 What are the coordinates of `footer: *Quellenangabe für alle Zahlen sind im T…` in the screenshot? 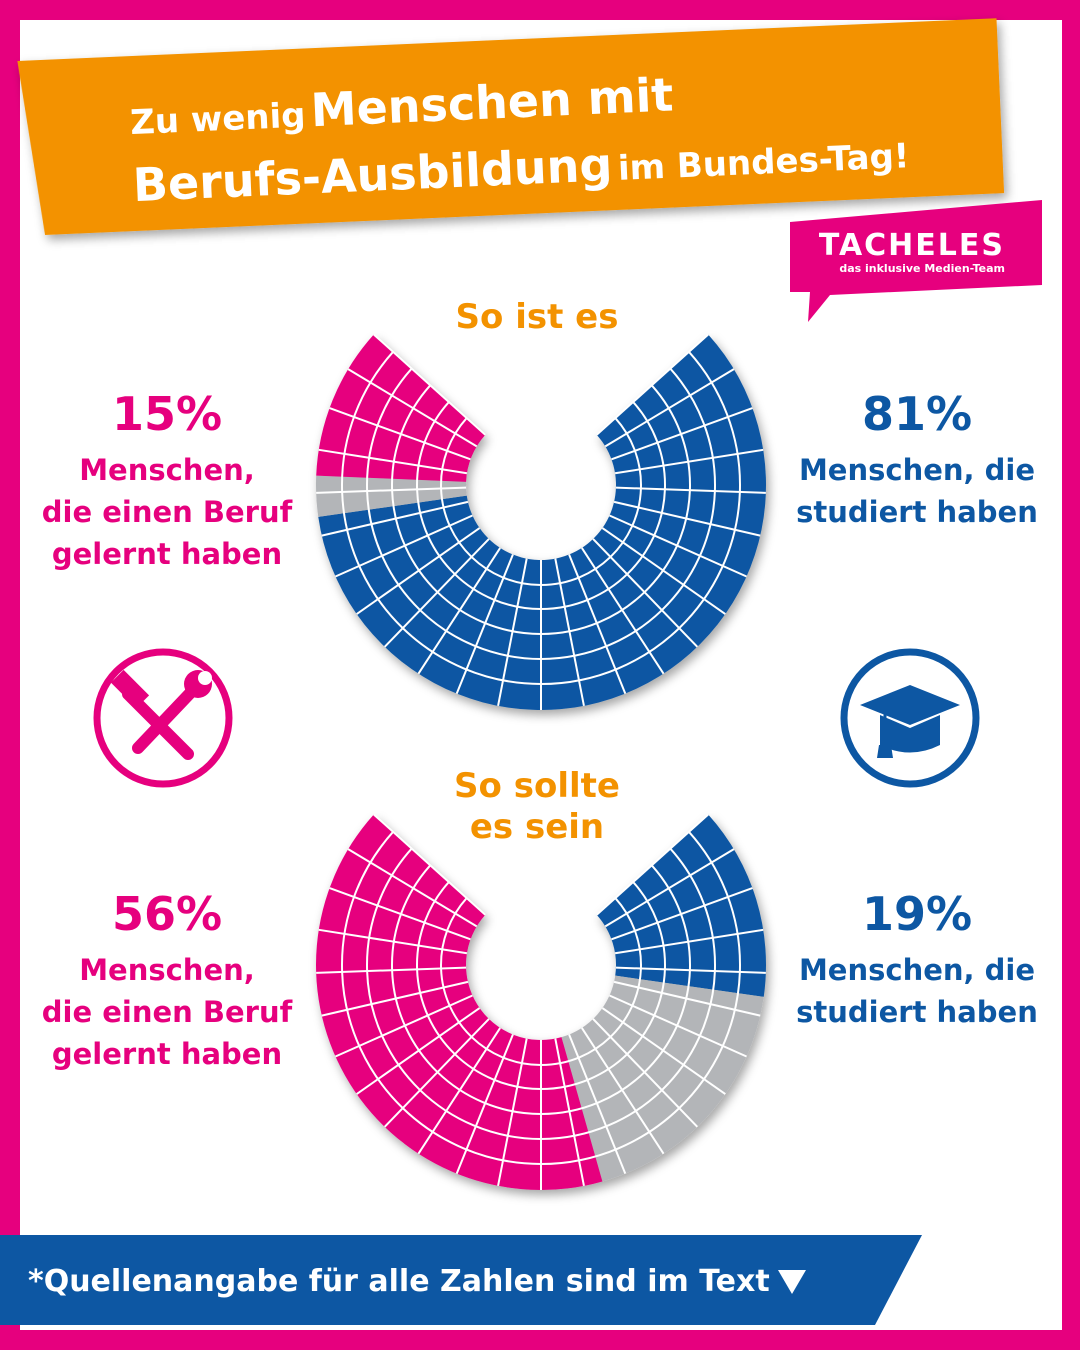 It's located at (461, 1280).